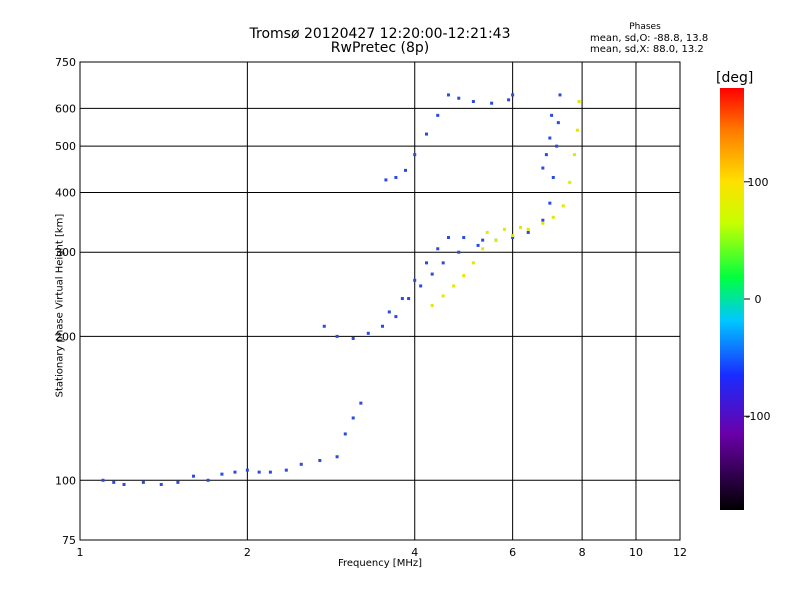 The image size is (800, 600). Describe the element at coordinates (732, 299) in the screenshot. I see `colorbar` at that location.